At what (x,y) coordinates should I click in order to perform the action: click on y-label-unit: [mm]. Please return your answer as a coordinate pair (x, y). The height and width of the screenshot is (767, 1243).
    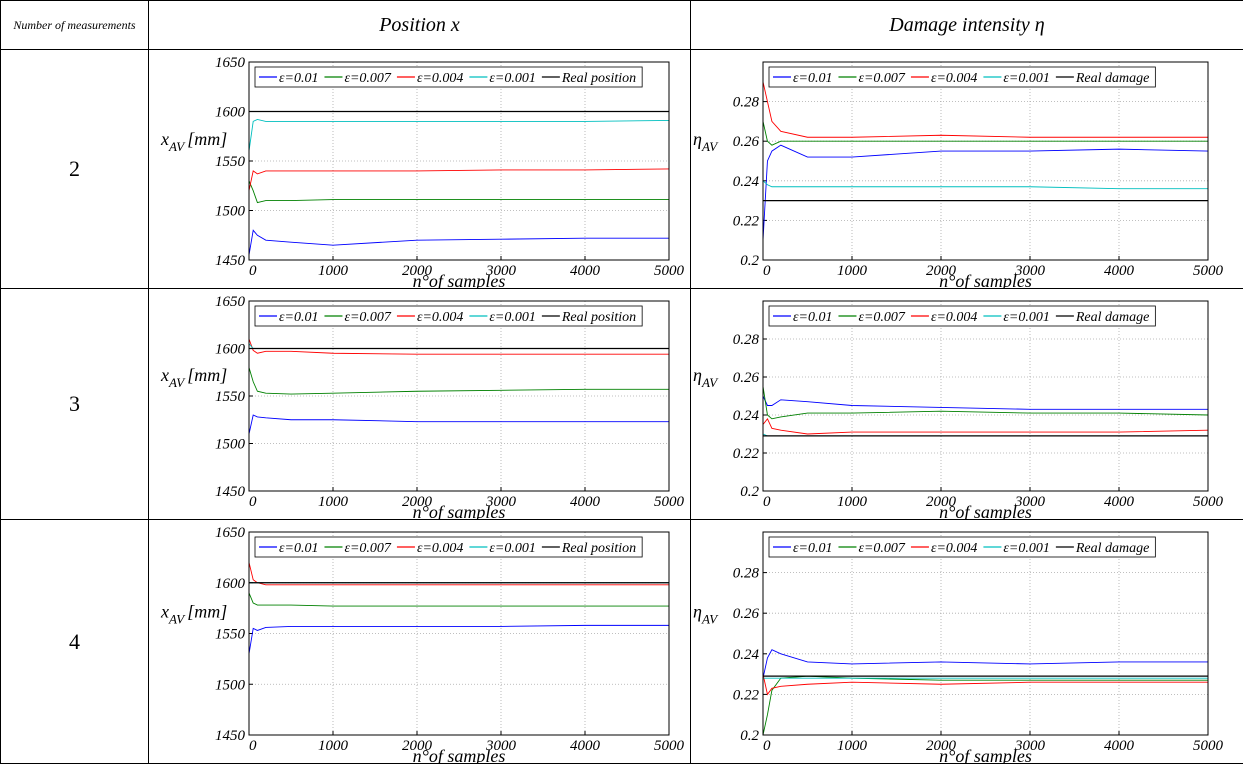
    Looking at the image, I should click on (207, 139).